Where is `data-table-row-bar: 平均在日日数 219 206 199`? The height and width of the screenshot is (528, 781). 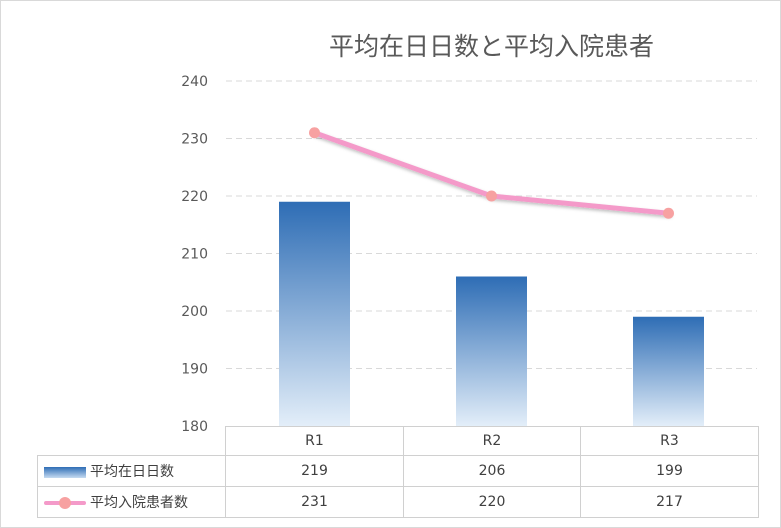
data-table-row-bar: 平均在日日数 219 206 199 is located at coordinates (398, 471).